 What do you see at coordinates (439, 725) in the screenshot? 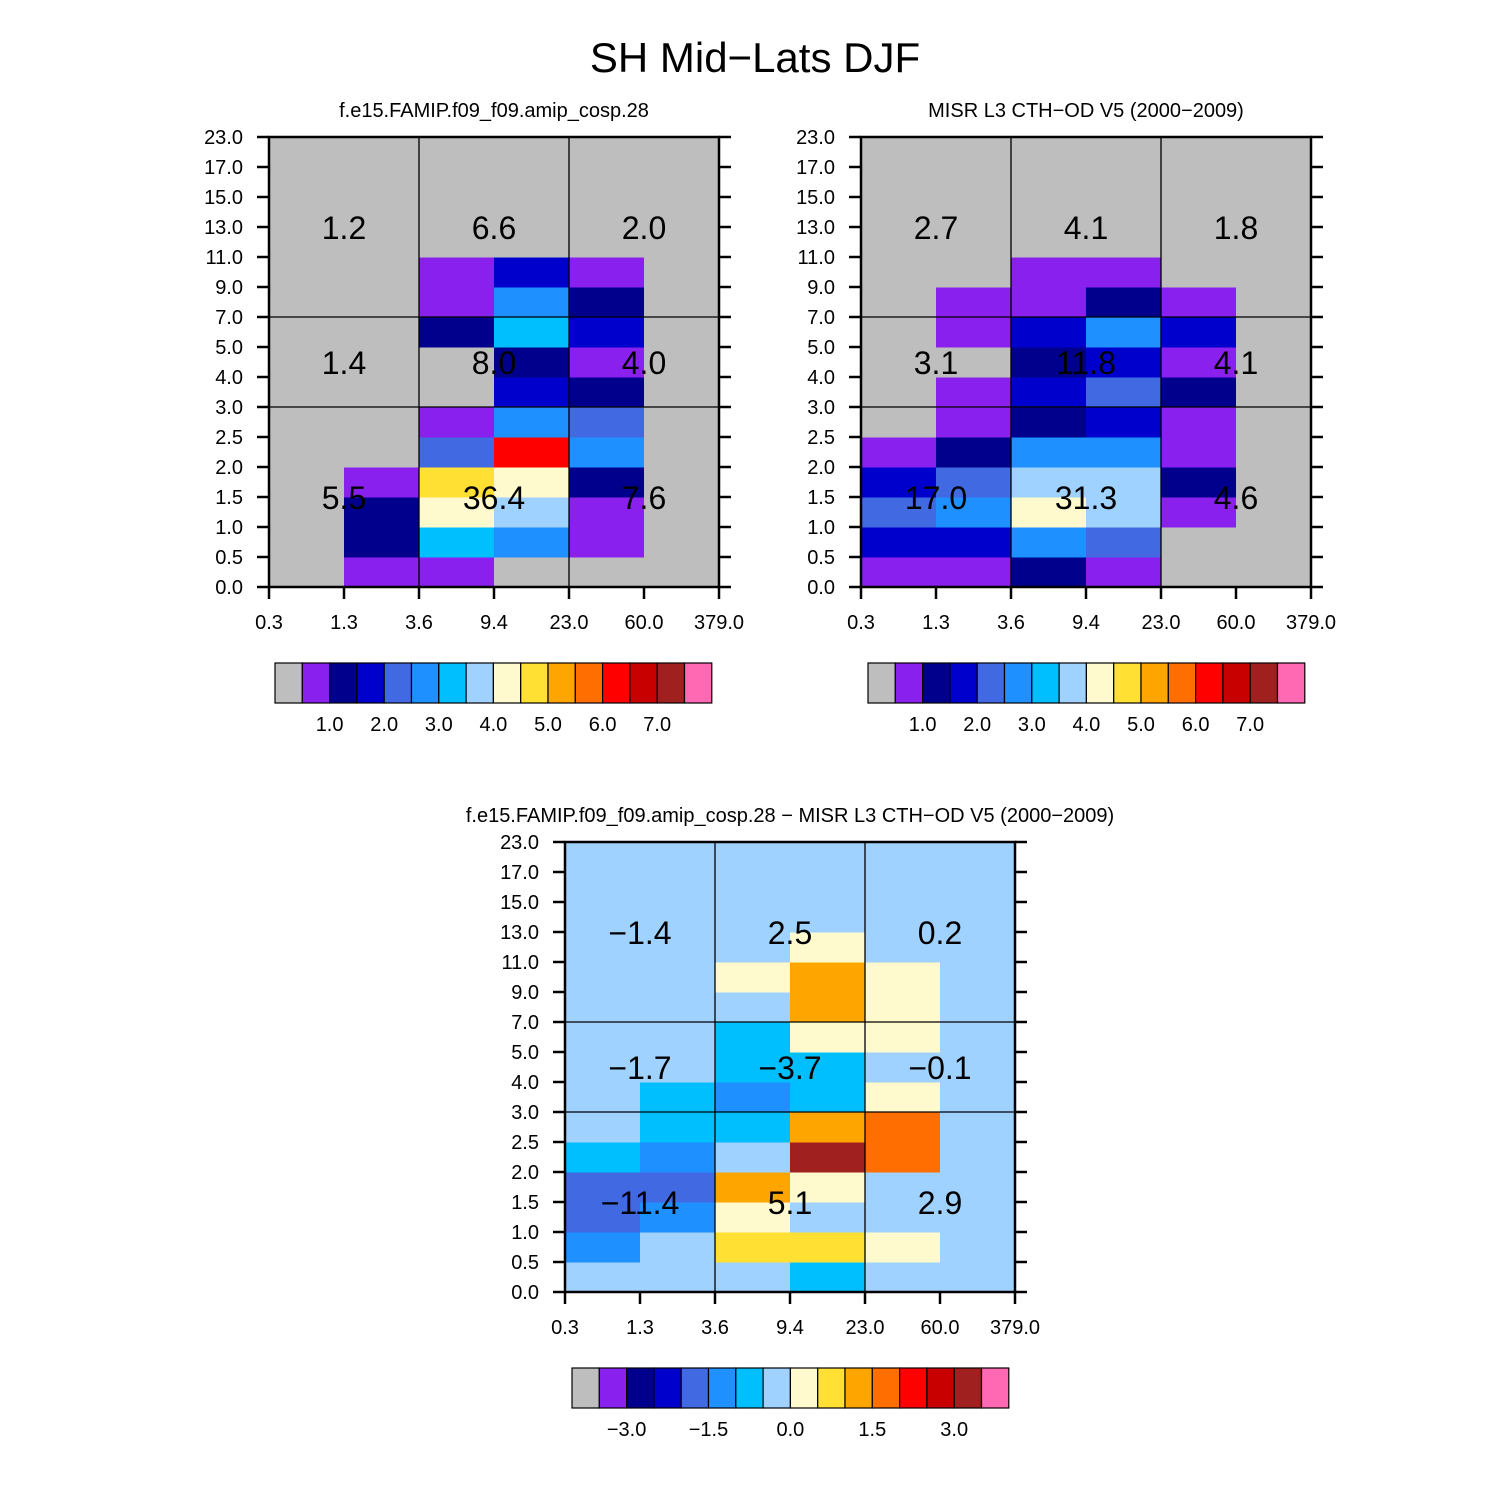
I see `colorbar-label: 3.0` at bounding box center [439, 725].